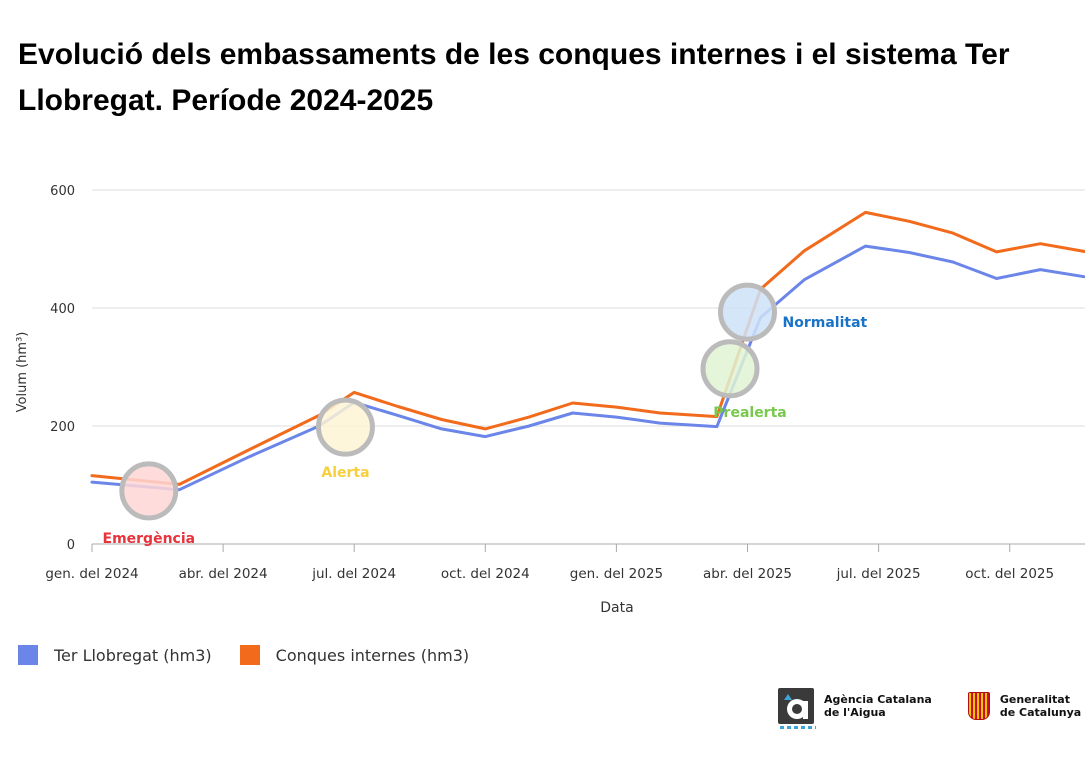  I want to click on threshold-label-alerta: Alerta, so click(345, 473).